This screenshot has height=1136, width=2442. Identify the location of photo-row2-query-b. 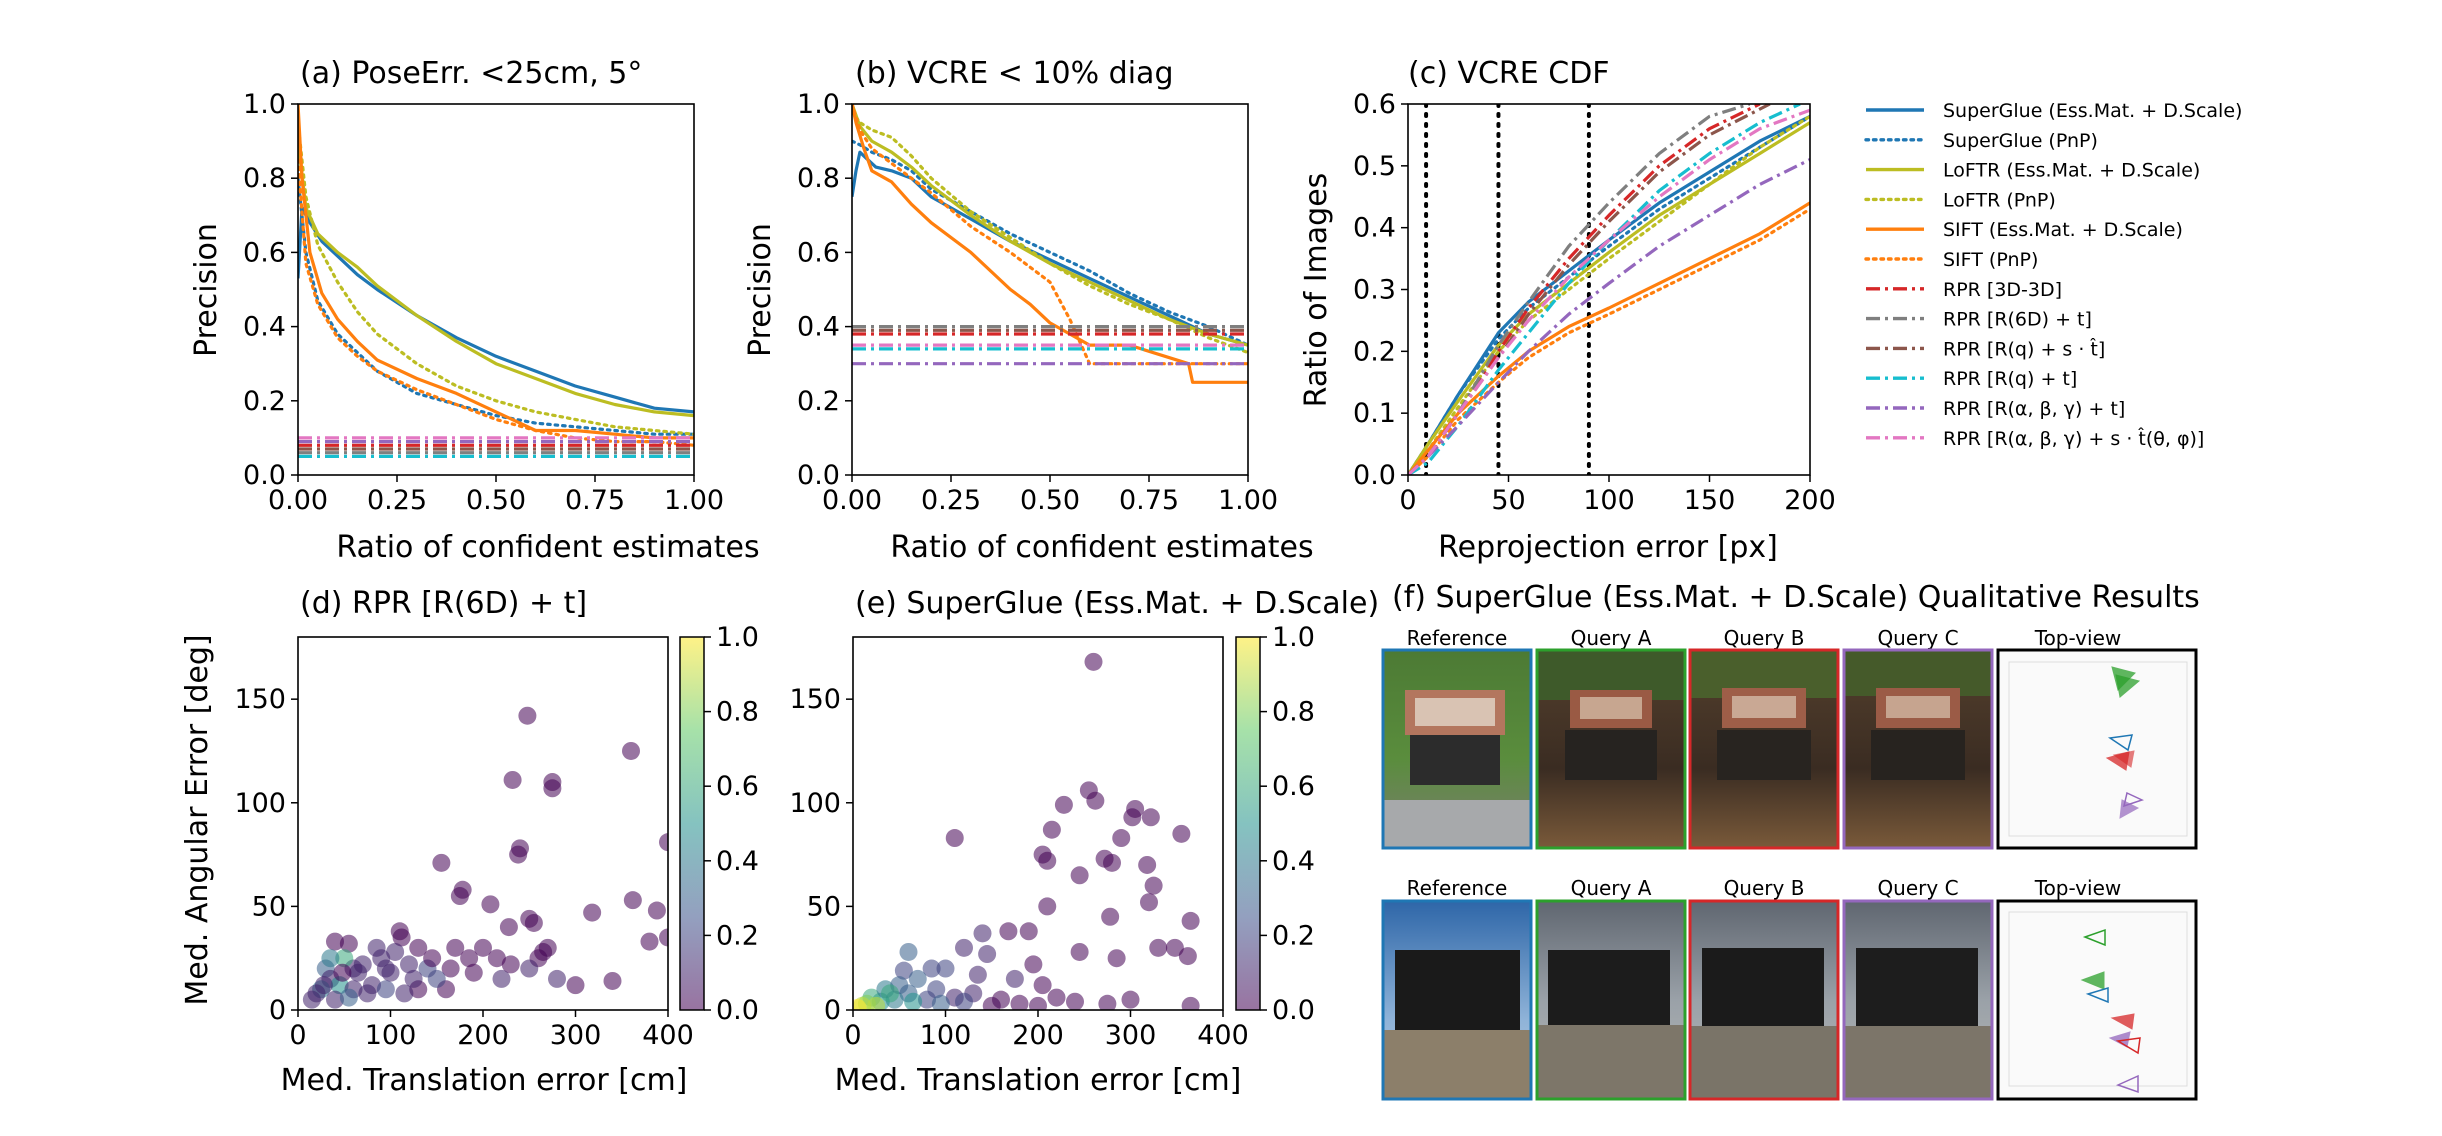
(1764, 1000).